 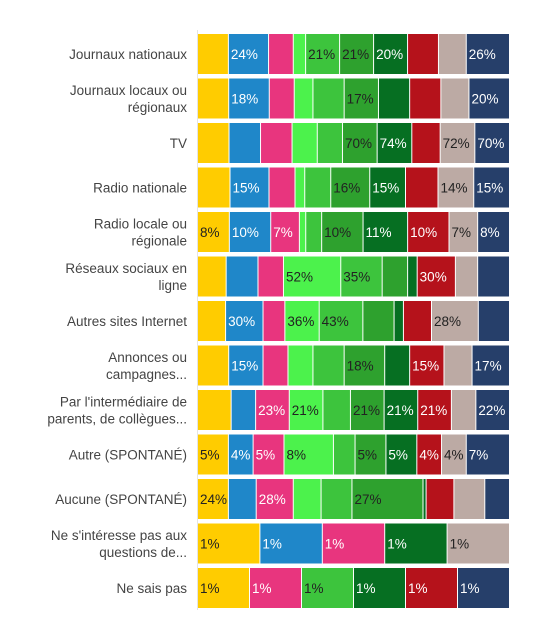 What do you see at coordinates (356, 277) in the screenshot?
I see `data-label: 35%` at bounding box center [356, 277].